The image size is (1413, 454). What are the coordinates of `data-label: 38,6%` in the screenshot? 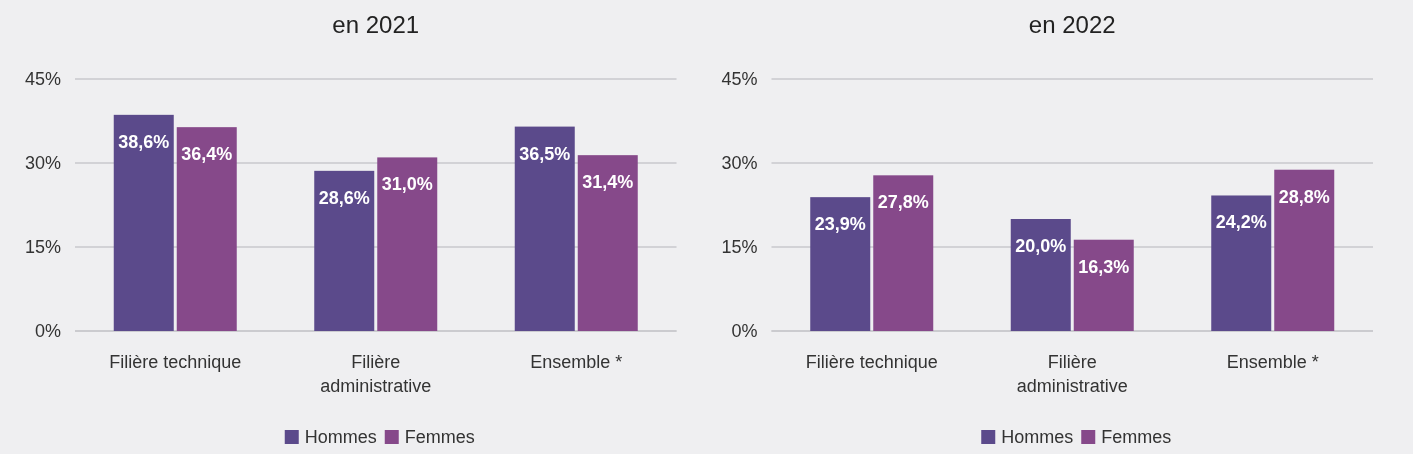 It's located at (144, 141).